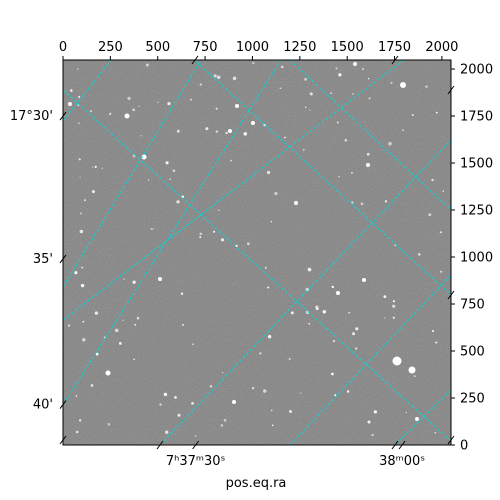 The width and height of the screenshot is (500, 500). What do you see at coordinates (476, 117) in the screenshot?
I see `y-tick-label: 1750` at bounding box center [476, 117].